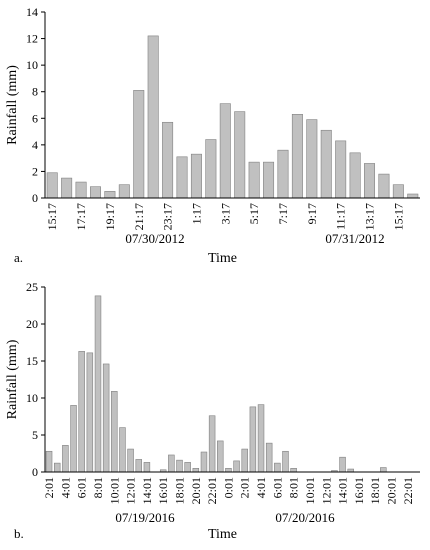 Image resolution: width=430 pixels, height=550 pixels. What do you see at coordinates (283, 213) in the screenshot?
I see `x-tick-label: 7:17` at bounding box center [283, 213].